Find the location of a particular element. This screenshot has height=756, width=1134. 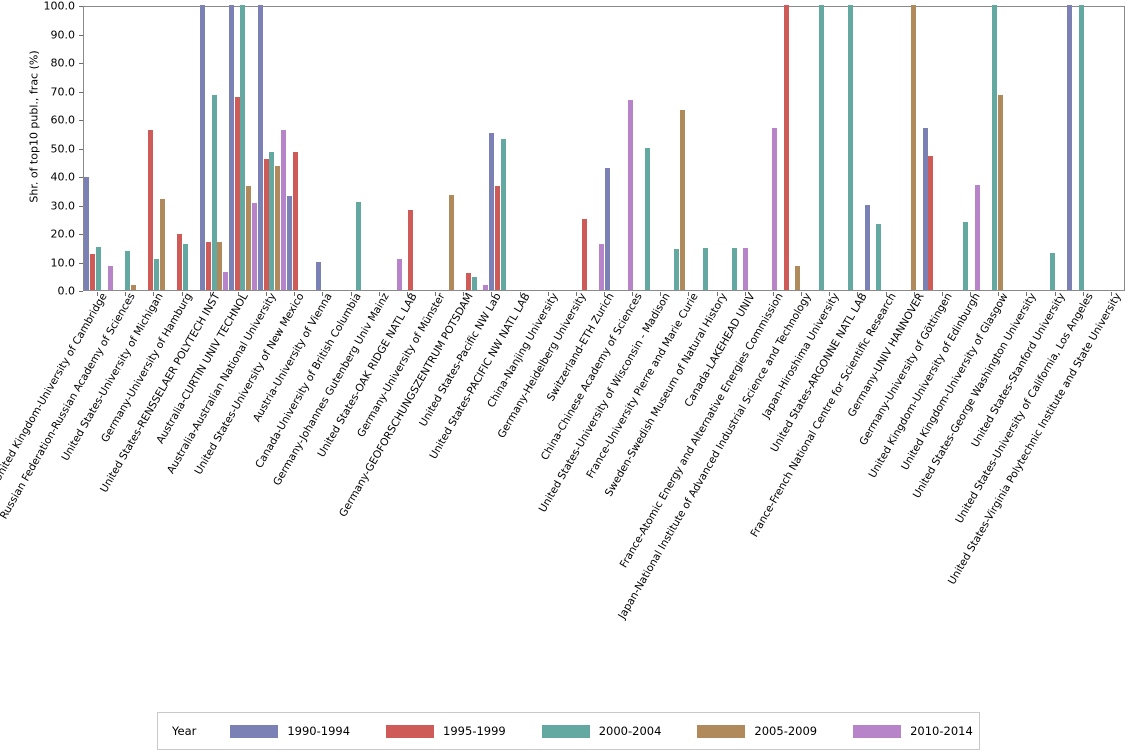

y-tick-label: 50.0 is located at coordinates (63, 148).